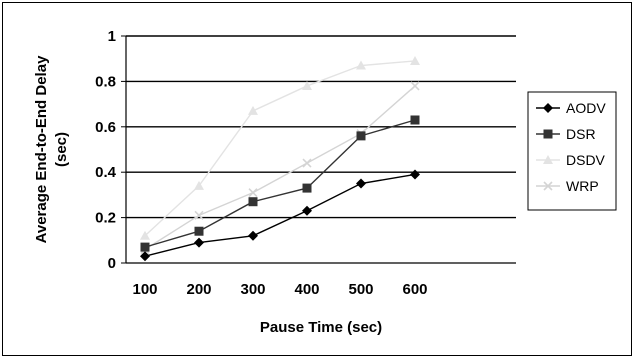 This screenshot has width=636, height=360. Describe the element at coordinates (548, 134) in the screenshot. I see `legend-marker-dsr` at that location.